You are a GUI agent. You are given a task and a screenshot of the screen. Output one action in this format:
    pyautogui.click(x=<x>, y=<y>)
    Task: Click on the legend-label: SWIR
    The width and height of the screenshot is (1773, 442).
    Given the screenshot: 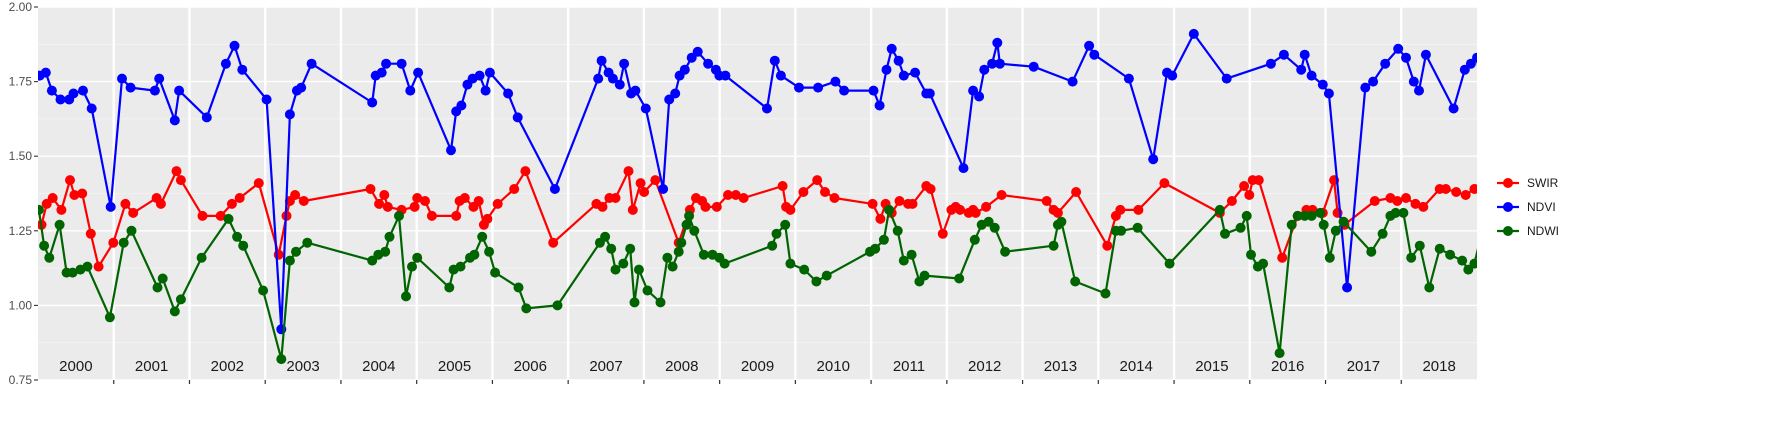 What is the action you would take?
    pyautogui.click(x=1543, y=183)
    